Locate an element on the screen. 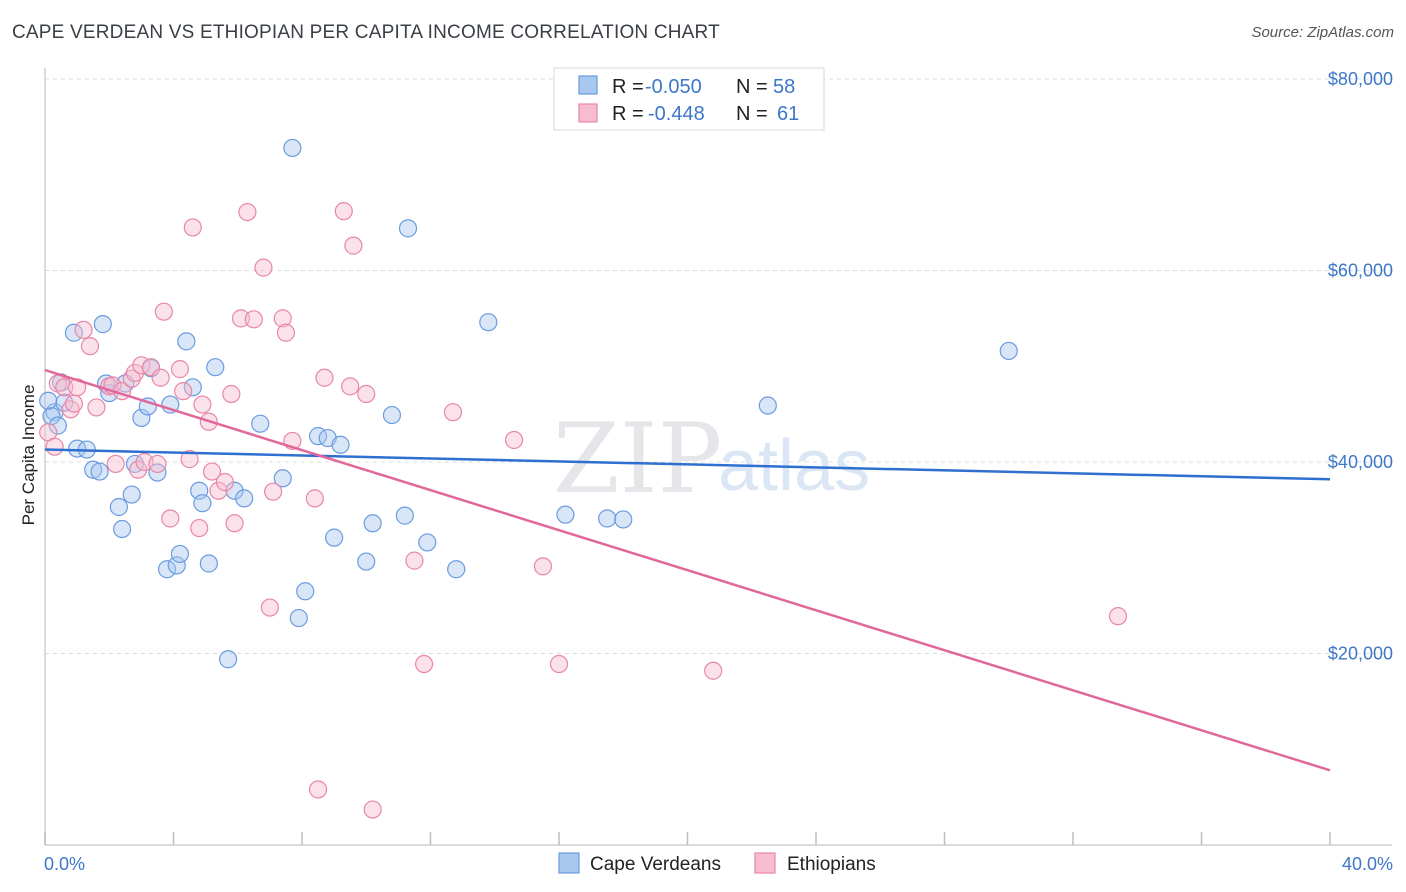 This screenshot has height=892, width=1406. y-axis-label: Per Capita Income is located at coordinates (28, 455).